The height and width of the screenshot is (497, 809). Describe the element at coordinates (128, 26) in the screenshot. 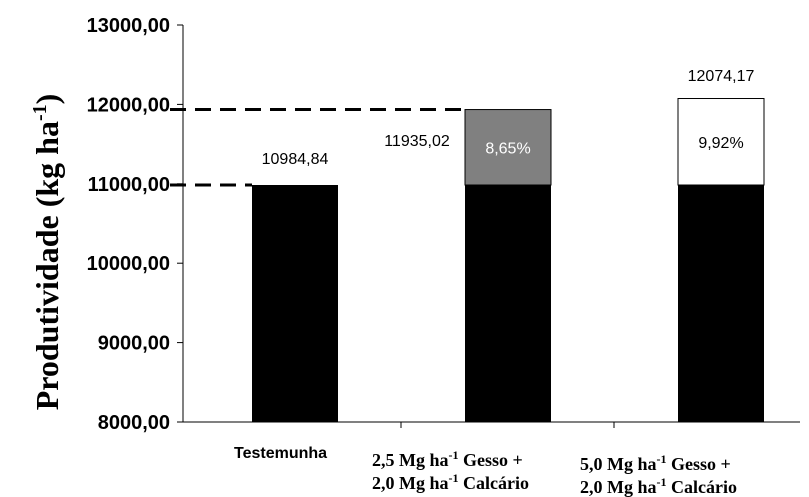

I see `y-tick-label: 13000,00` at that location.